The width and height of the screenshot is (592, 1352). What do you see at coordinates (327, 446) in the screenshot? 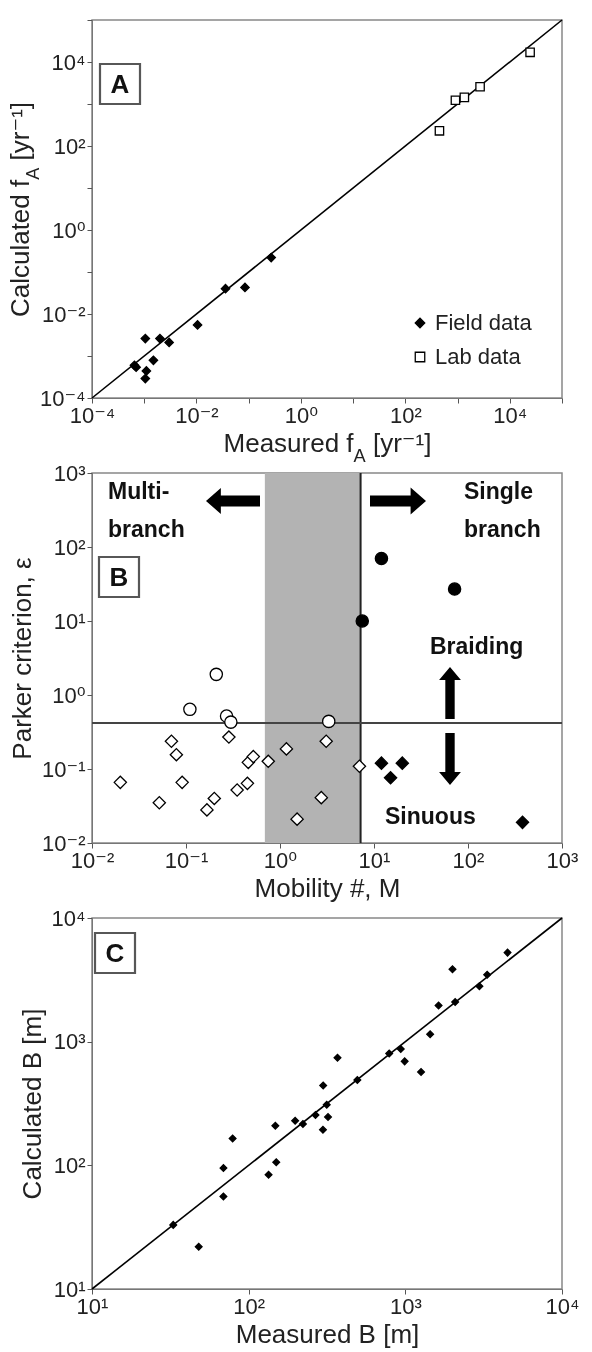
I see `x-axis-title: Measured f$_{A}$ [yr⁻¹]` at bounding box center [327, 446].